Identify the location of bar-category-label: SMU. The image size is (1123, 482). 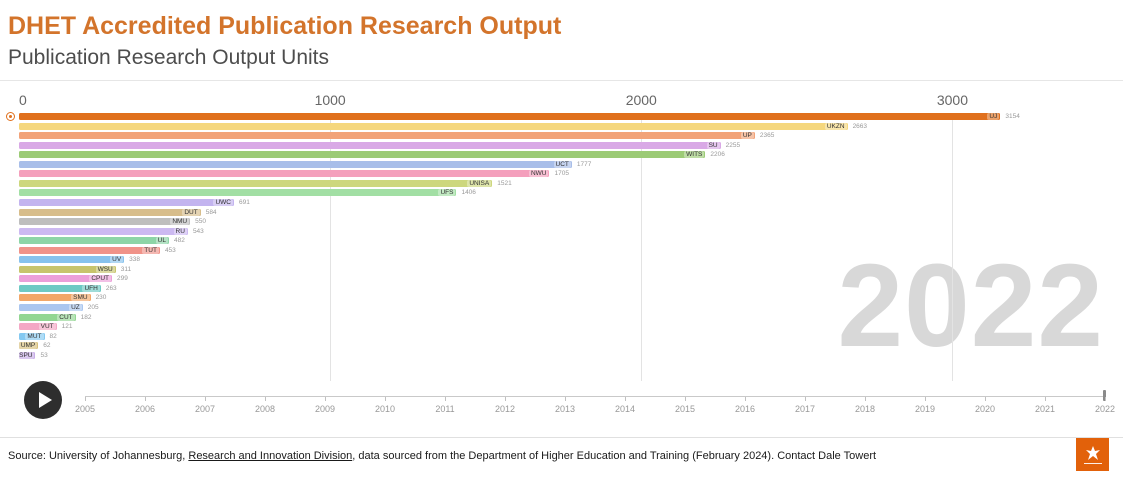
(80, 298).